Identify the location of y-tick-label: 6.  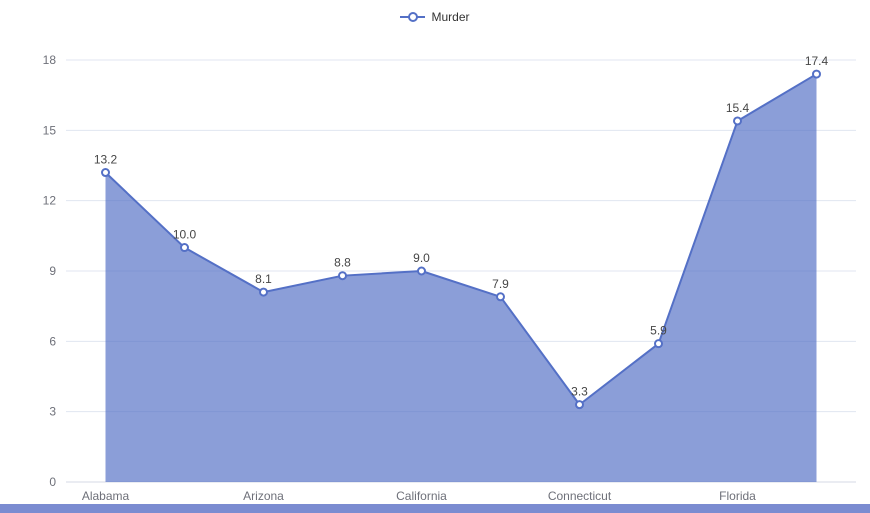
(52, 341).